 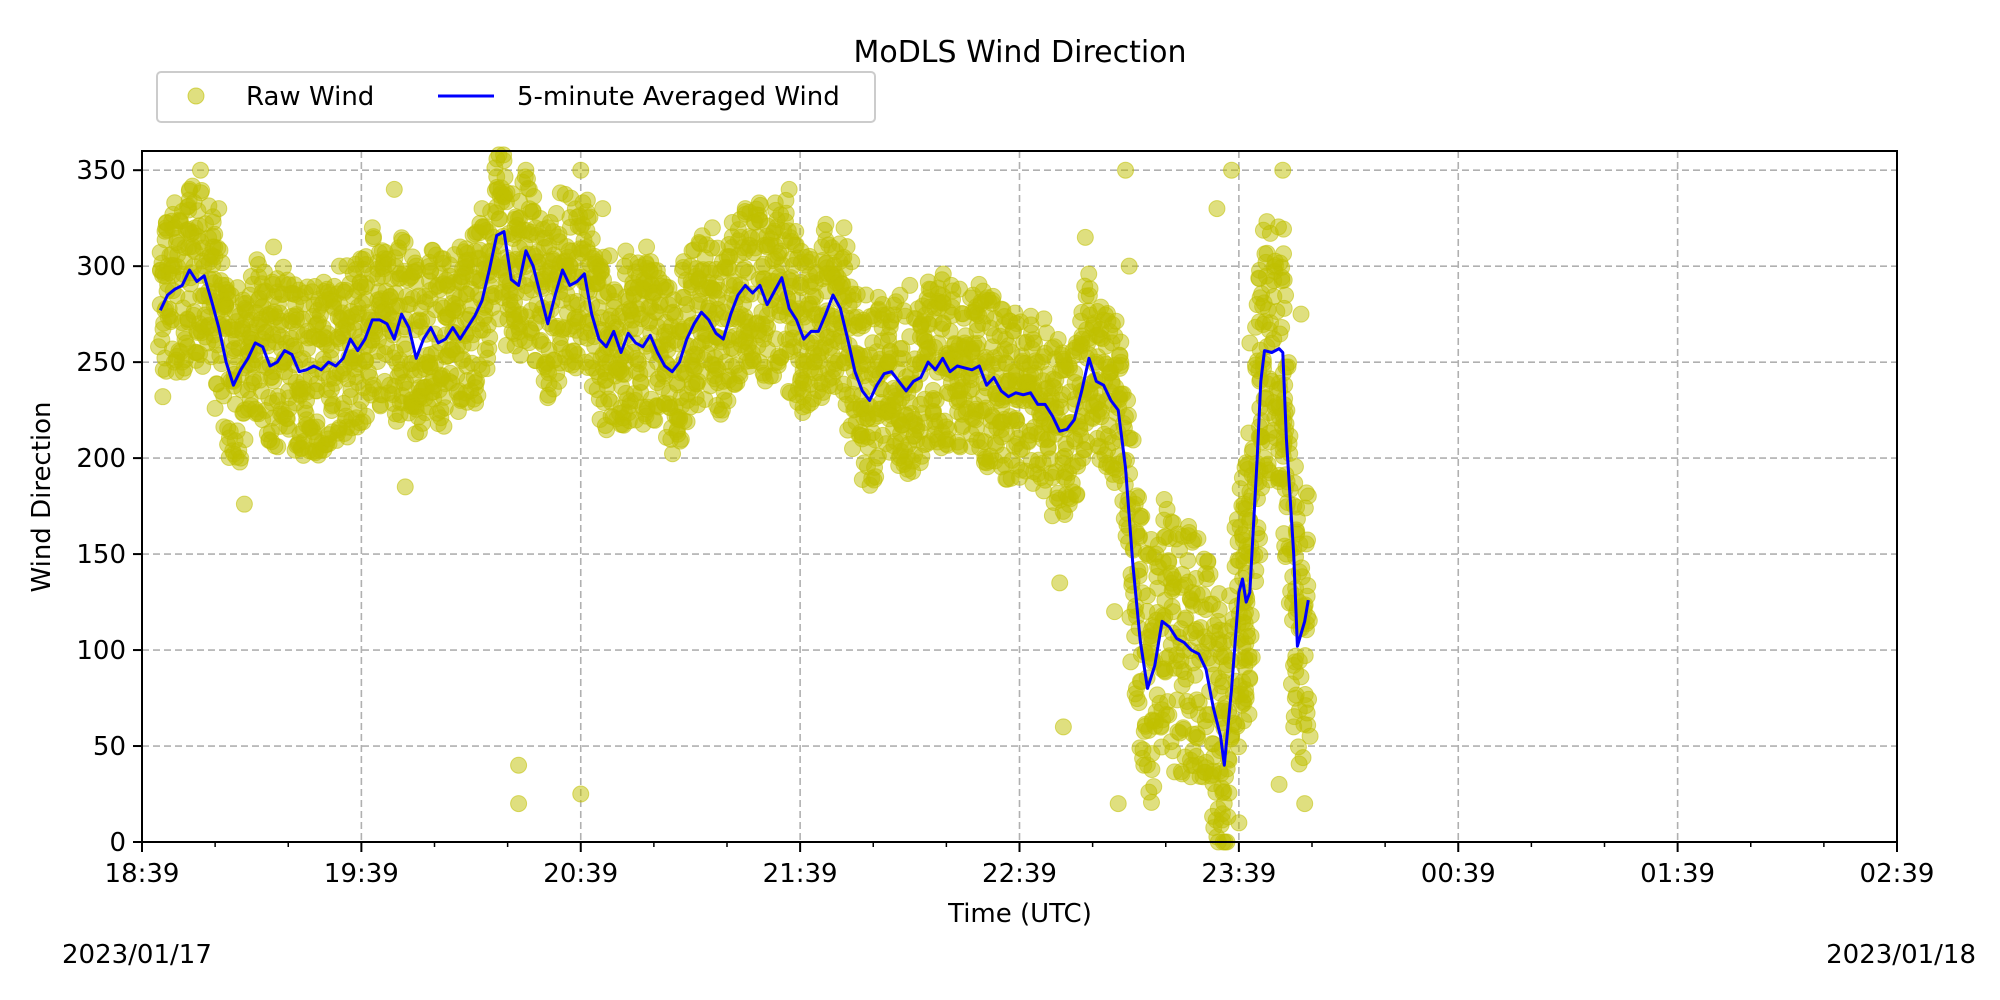 I want to click on y-tick-label: 100, so click(x=101, y=651).